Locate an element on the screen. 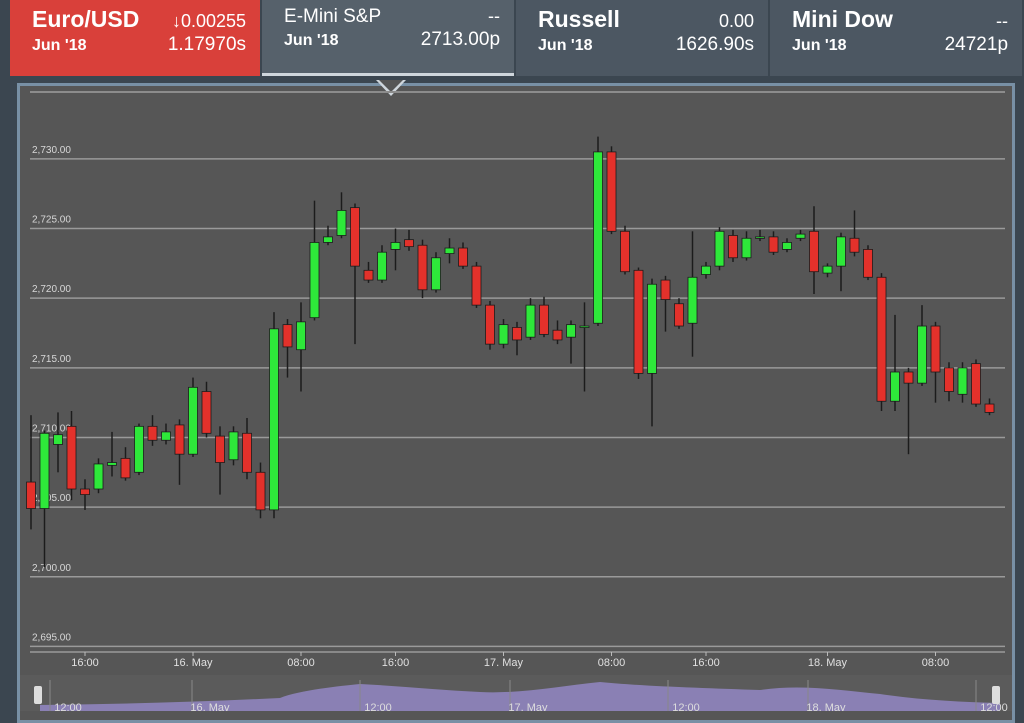 This screenshot has height=723, width=1024. tab-name: E-Mini S&P is located at coordinates (333, 16).